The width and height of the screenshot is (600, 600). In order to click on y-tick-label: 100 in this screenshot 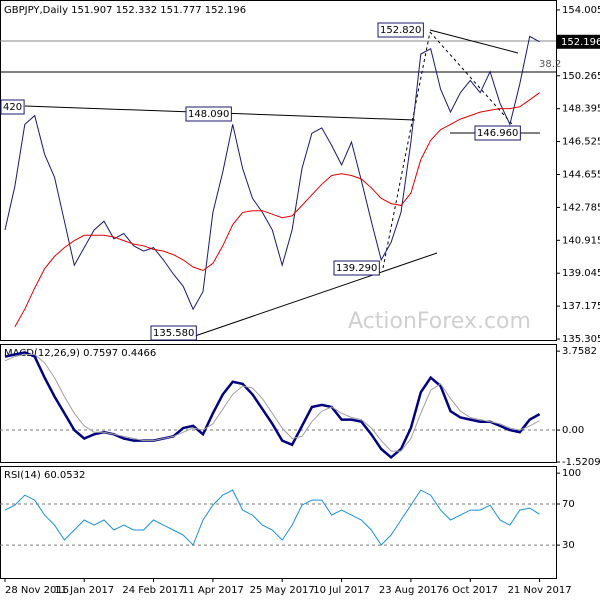, I will do `click(571, 473)`.